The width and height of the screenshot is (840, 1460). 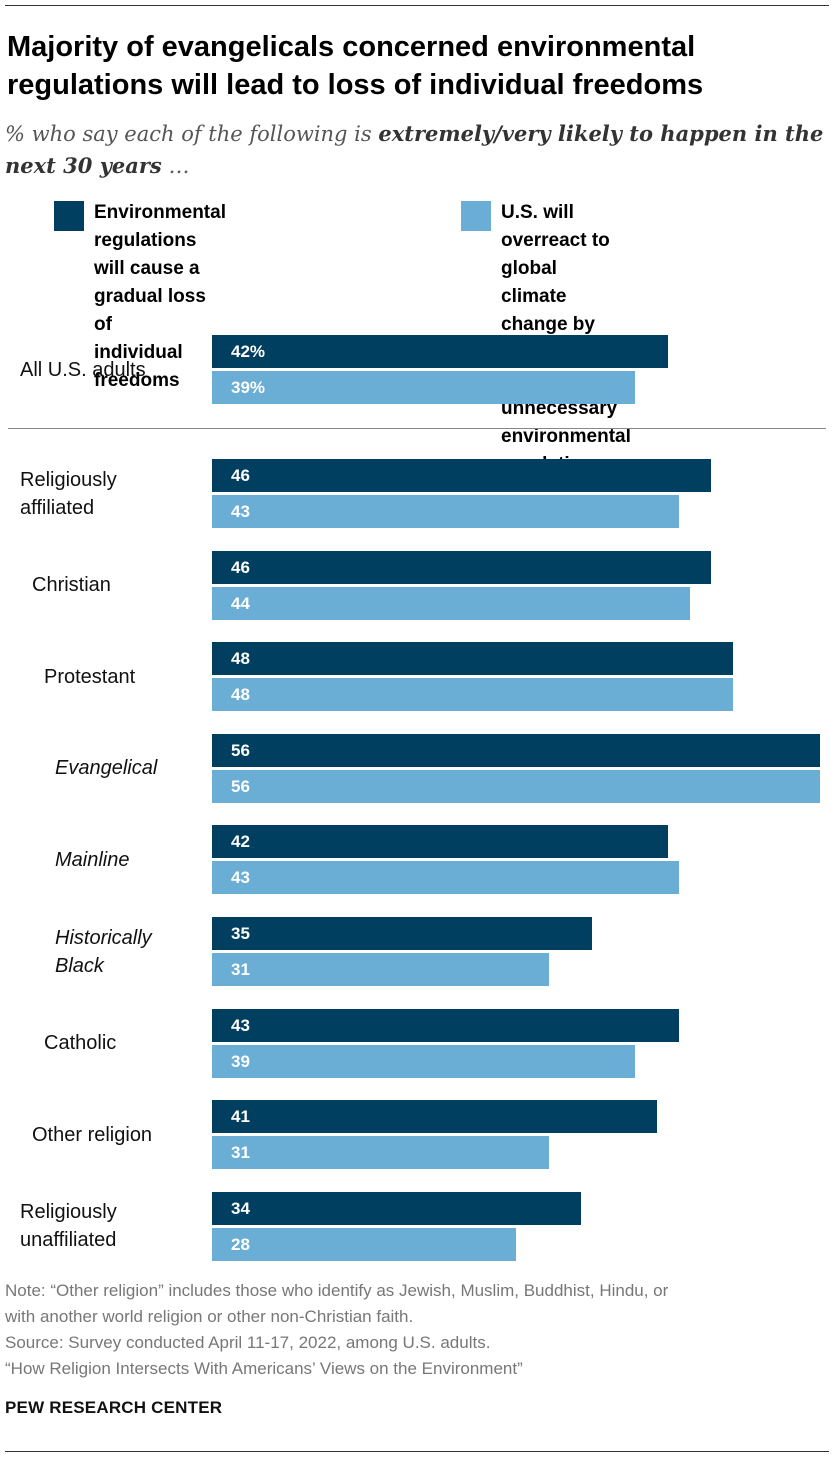 What do you see at coordinates (240, 1244) in the screenshot?
I see `bar-value-label: 28` at bounding box center [240, 1244].